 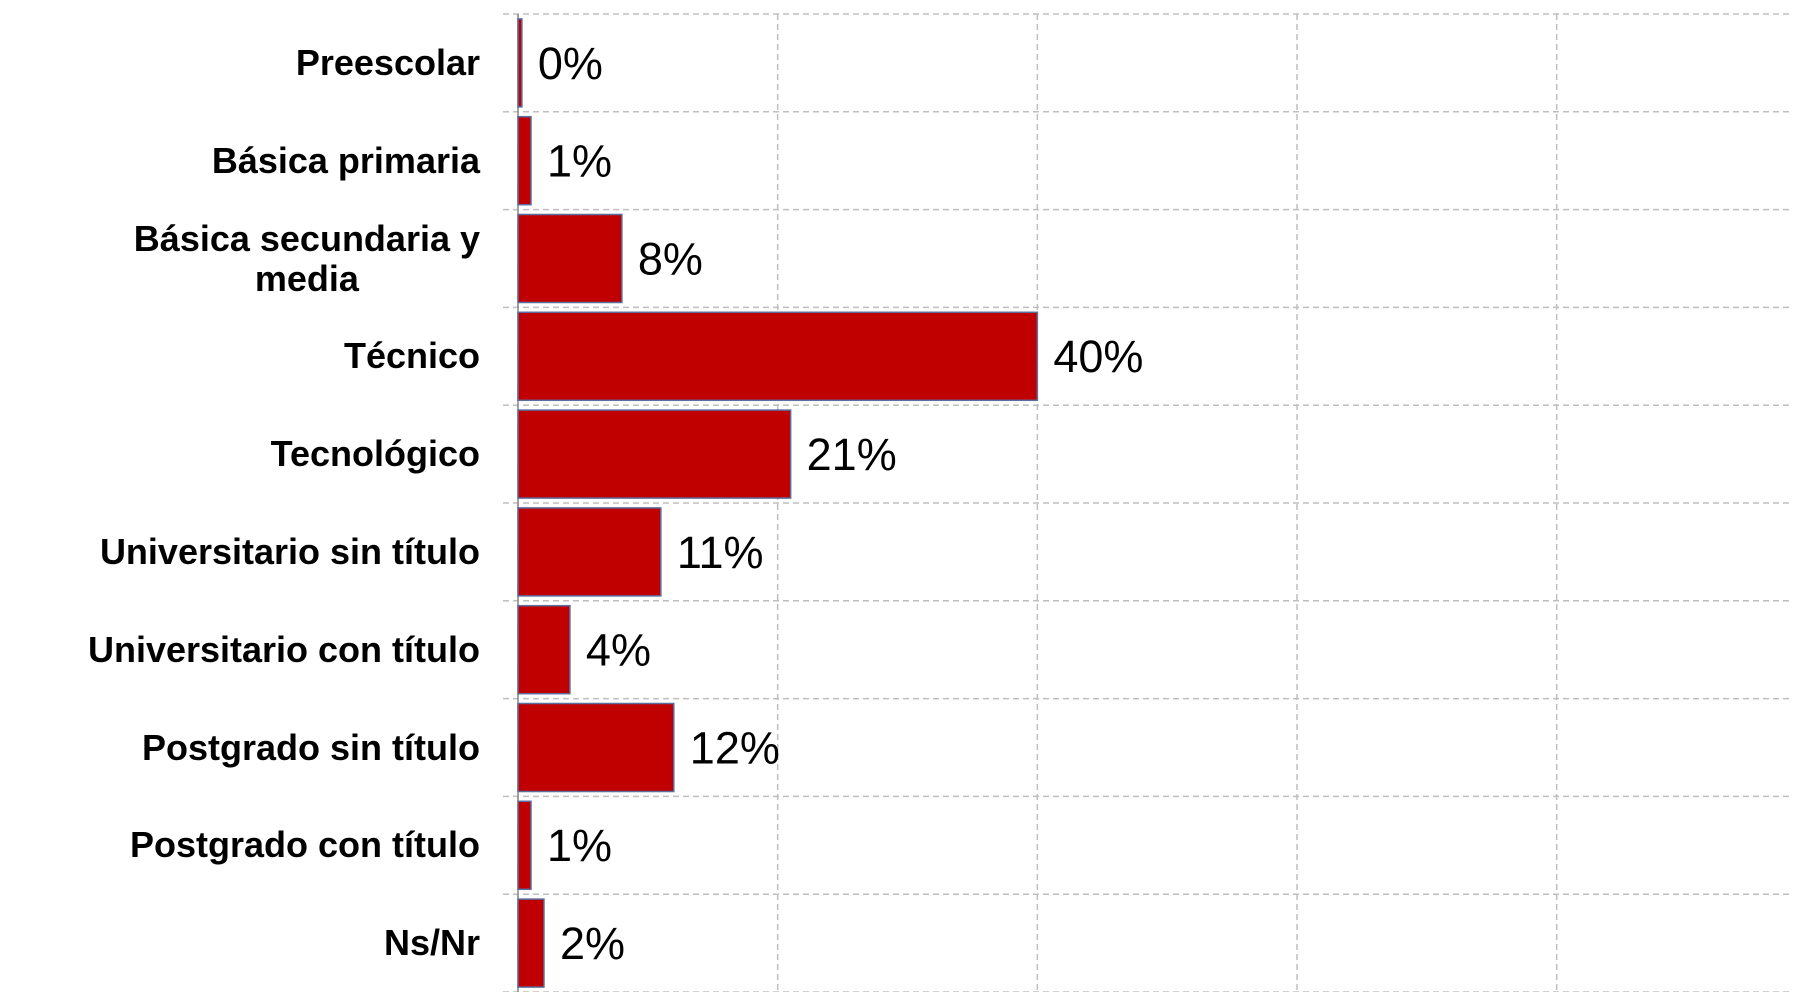 What do you see at coordinates (375, 454) in the screenshot?
I see `y-tick-label: Tecnológico` at bounding box center [375, 454].